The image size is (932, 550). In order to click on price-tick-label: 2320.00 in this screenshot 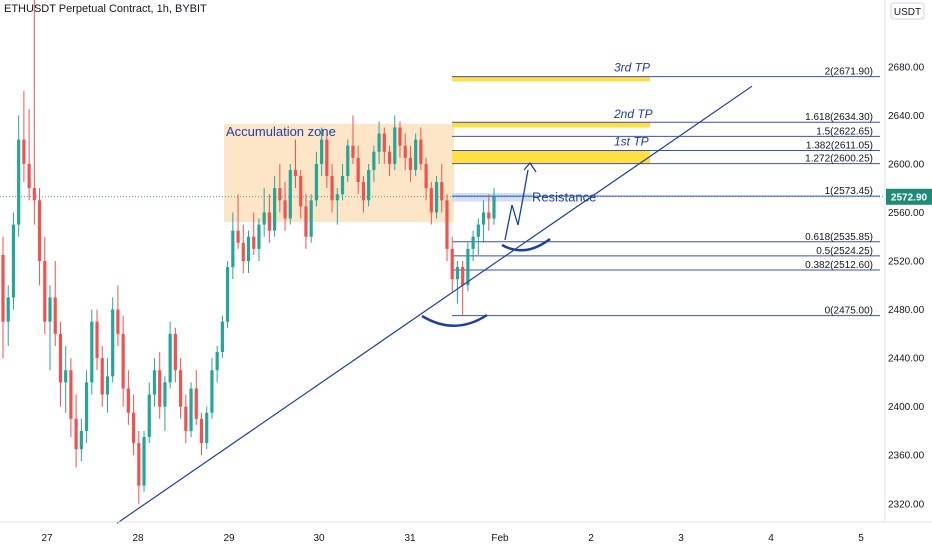, I will do `click(906, 504)`.